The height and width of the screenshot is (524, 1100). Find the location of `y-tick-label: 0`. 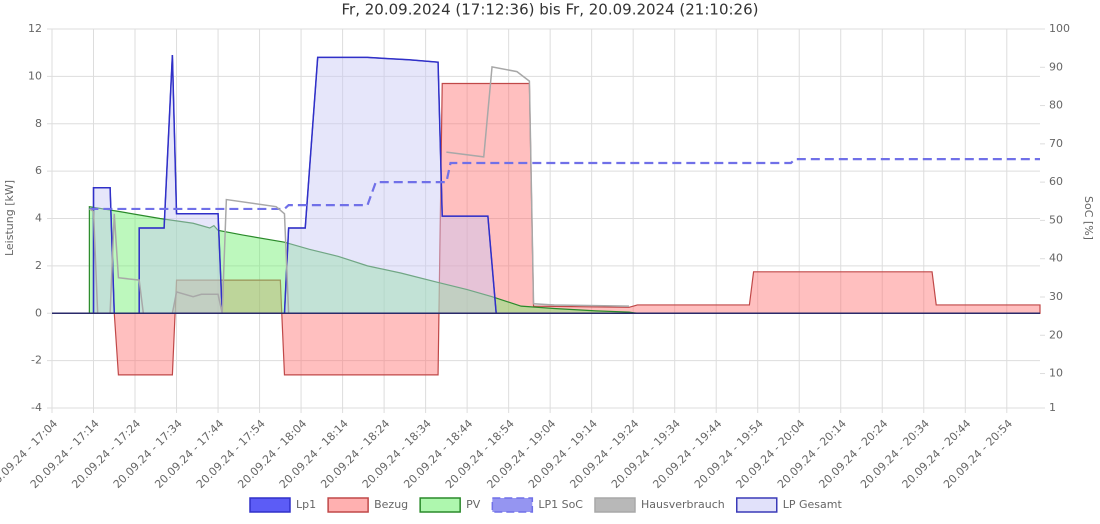

y-tick-label: 0 is located at coordinates (38, 312).